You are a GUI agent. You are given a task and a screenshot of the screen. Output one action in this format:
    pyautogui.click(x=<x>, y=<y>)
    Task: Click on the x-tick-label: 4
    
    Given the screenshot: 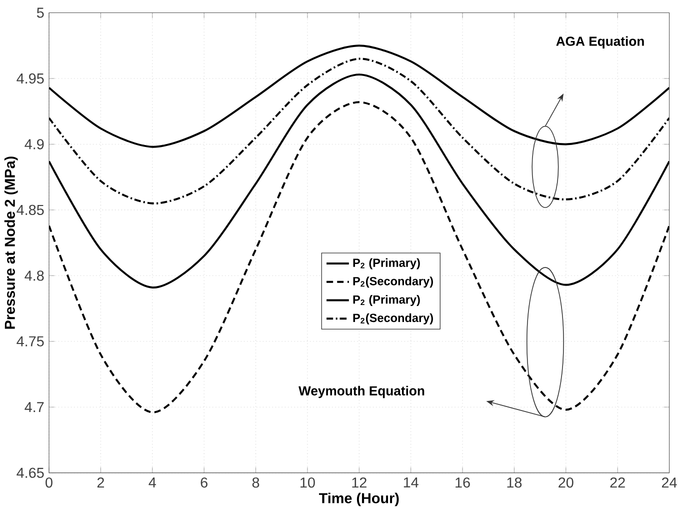 What is the action you would take?
    pyautogui.click(x=152, y=482)
    